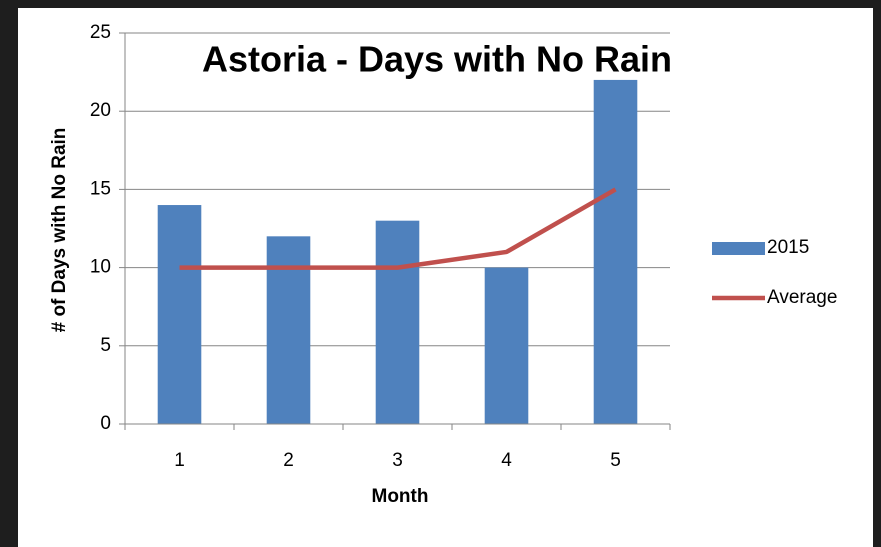  What do you see at coordinates (400, 496) in the screenshot?
I see `x-axis-label: Month` at bounding box center [400, 496].